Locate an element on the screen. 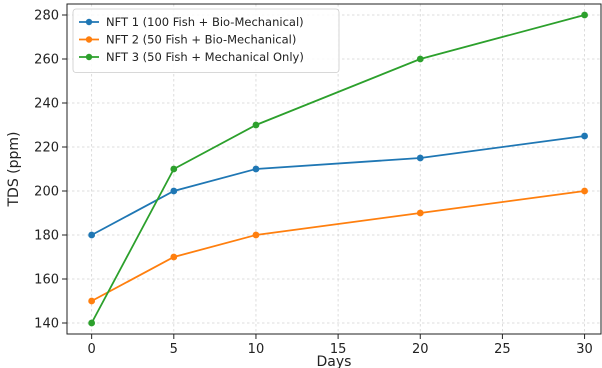 The image size is (602, 368). legend-label: NFT 1 (100 Fish + Bio-Mechanical) is located at coordinates (205, 22).